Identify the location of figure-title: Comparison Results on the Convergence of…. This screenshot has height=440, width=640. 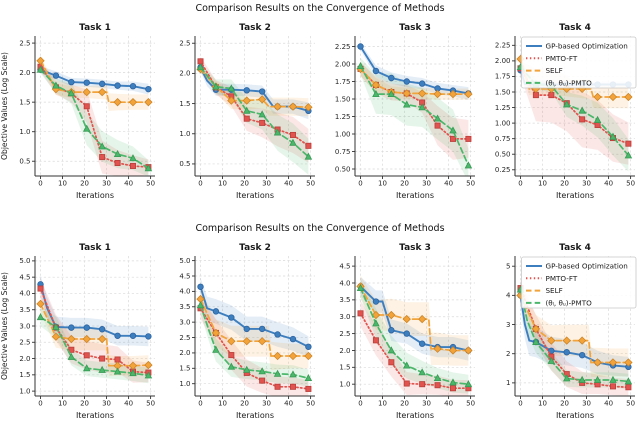
(320, 8).